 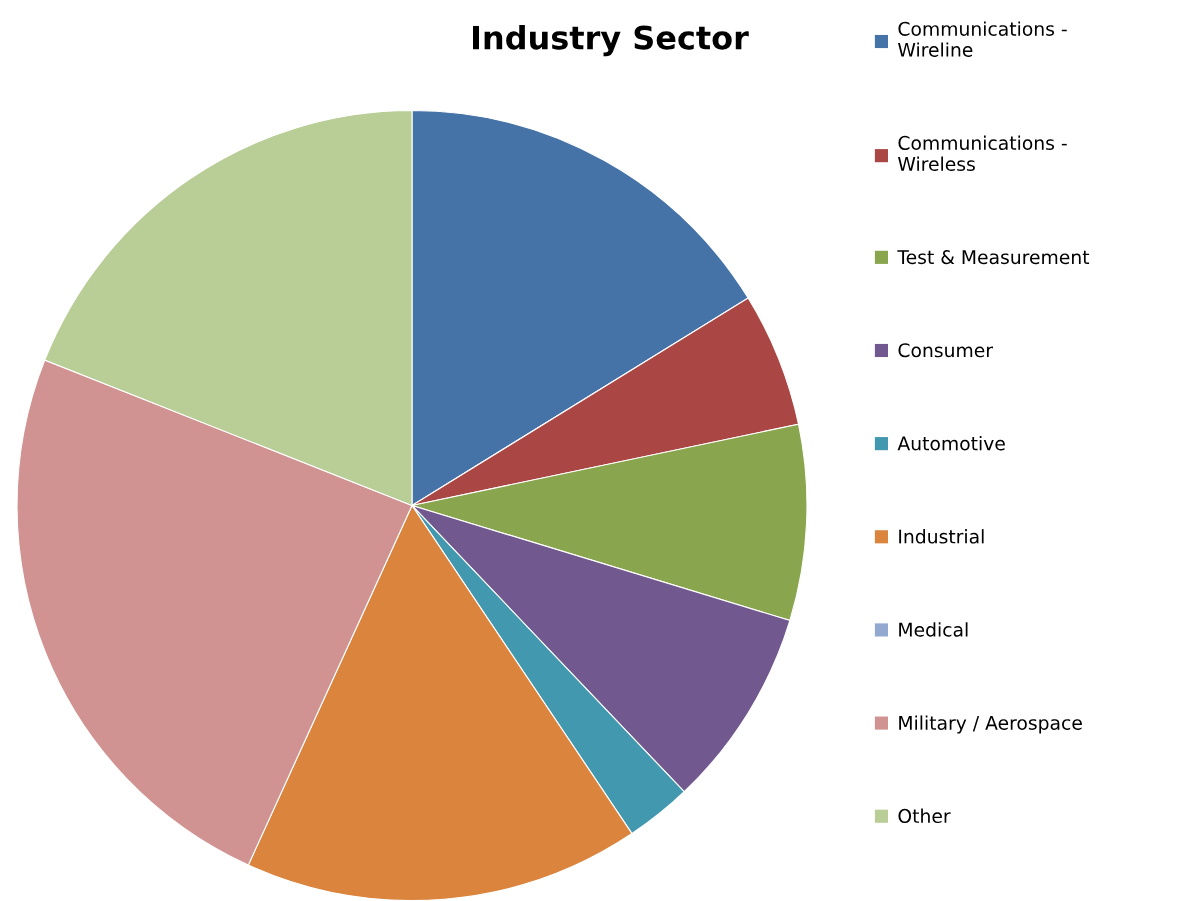 I want to click on legend-label: Other, so click(x=924, y=816).